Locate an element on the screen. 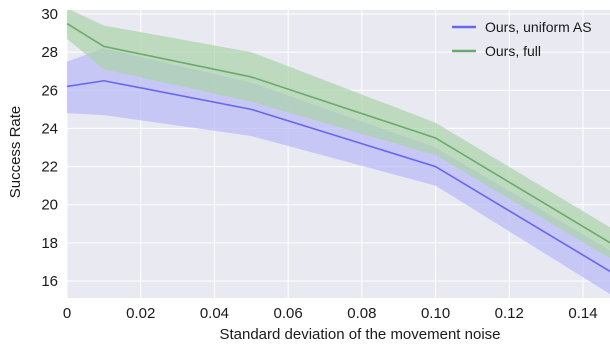 Image resolution: width=610 pixels, height=346 pixels. y-axis-ticks: 16 18 20 22 24 26 28 30 is located at coordinates (49, 148).